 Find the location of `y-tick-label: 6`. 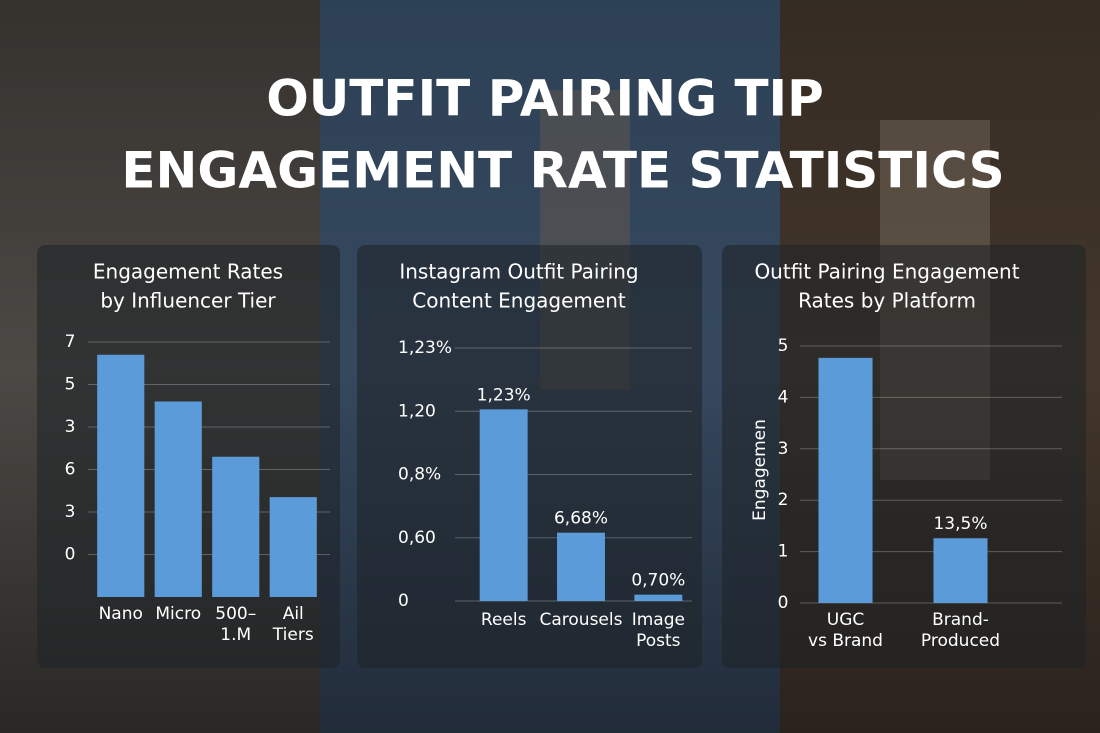

y-tick-label: 6 is located at coordinates (70, 470).